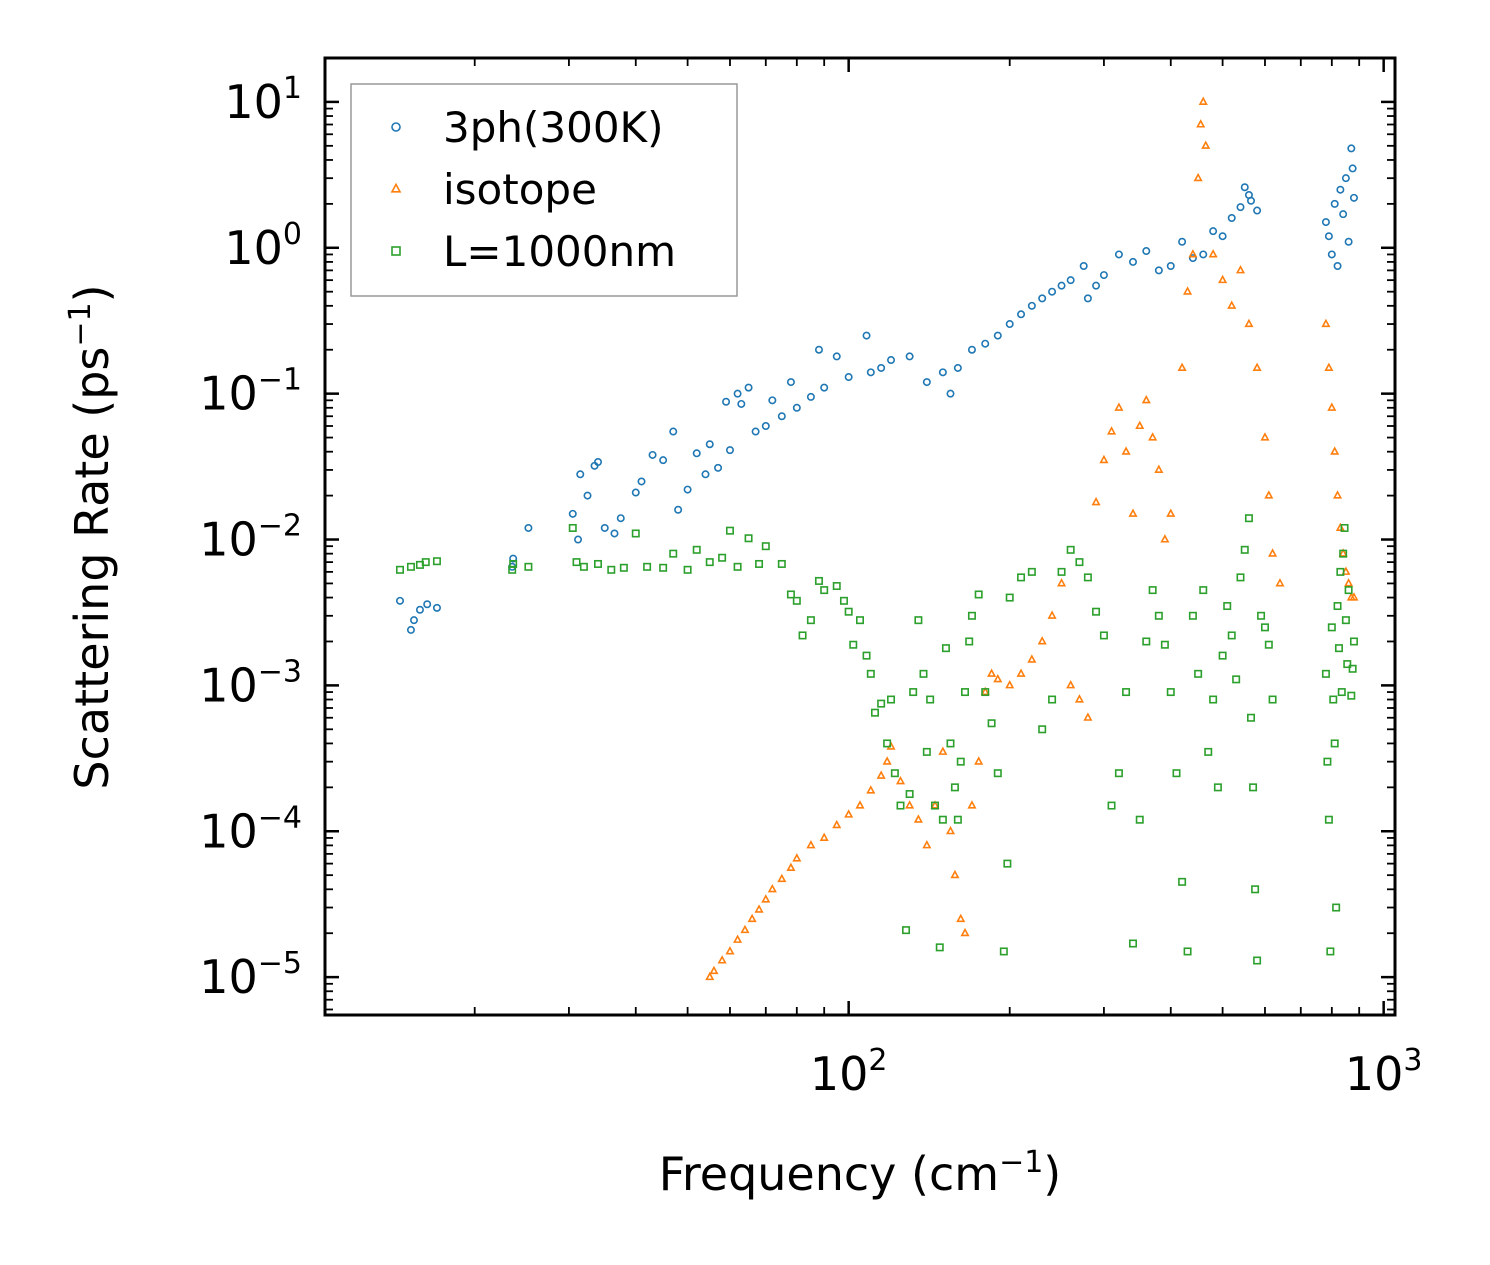 The width and height of the screenshot is (1490, 1265). Describe the element at coordinates (396, 251) in the screenshot. I see `legend-marker` at that location.